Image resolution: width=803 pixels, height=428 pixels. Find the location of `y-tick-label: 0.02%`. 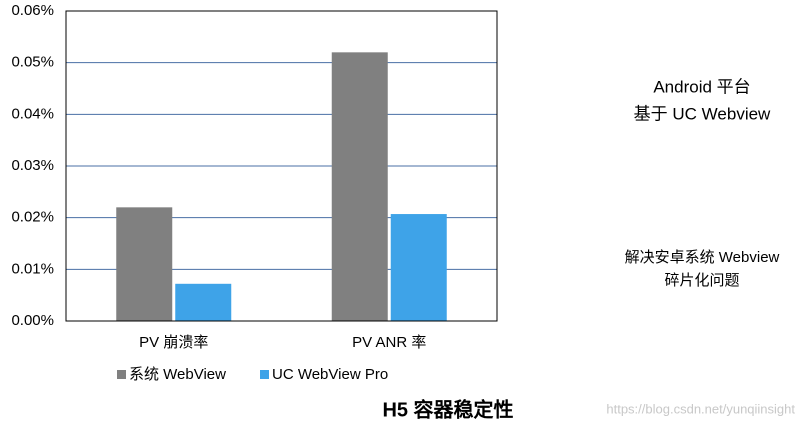

y-tick-label: 0.02% is located at coordinates (32, 217).